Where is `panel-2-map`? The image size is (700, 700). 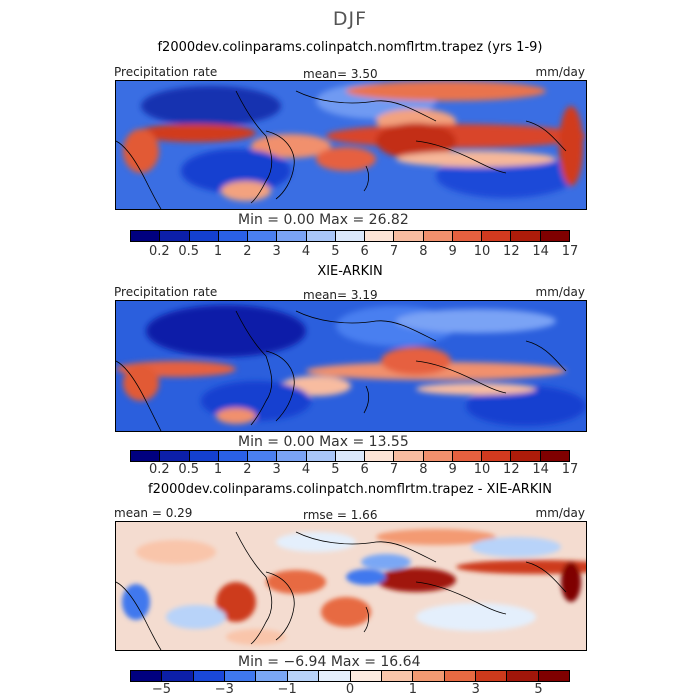 panel-2-map is located at coordinates (351, 366).